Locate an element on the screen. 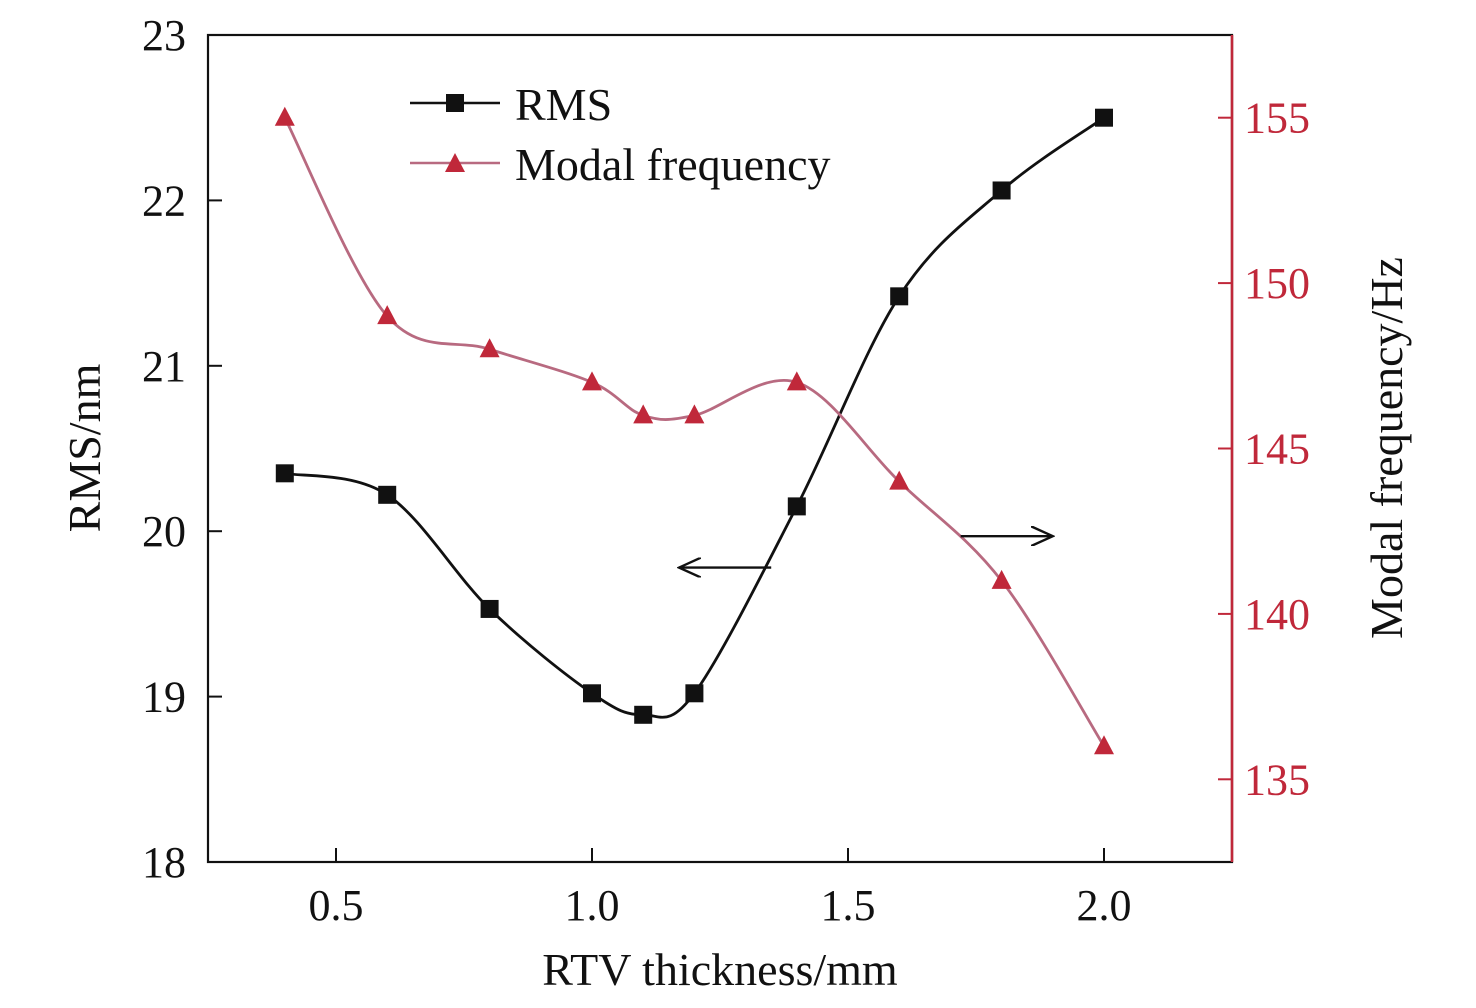 The height and width of the screenshot is (1008, 1476). legend-marker-modal-frequency is located at coordinates (455, 162).